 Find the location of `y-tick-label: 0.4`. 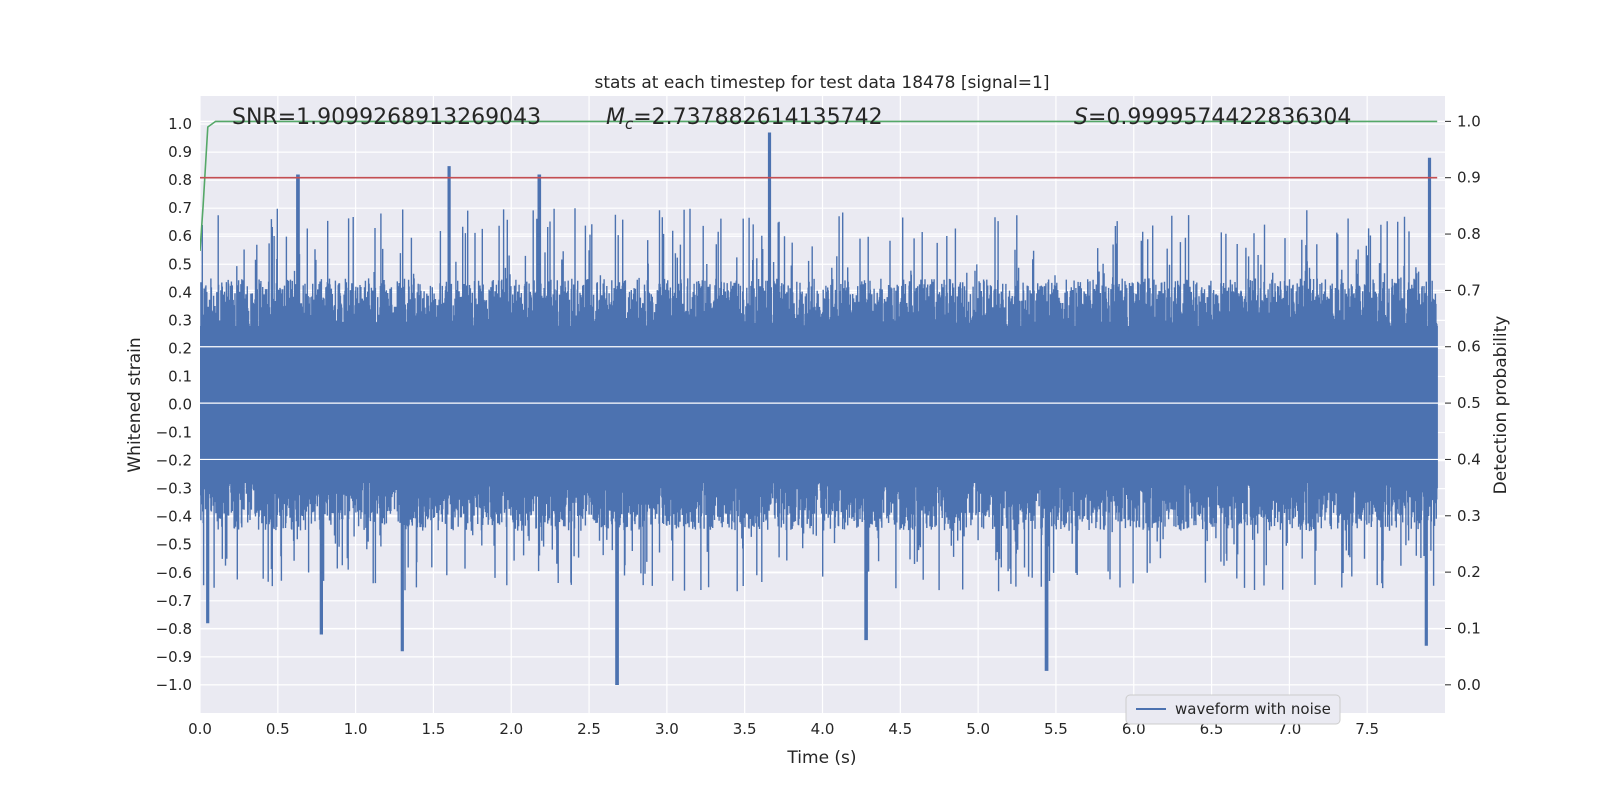

y-tick-label: 0.4 is located at coordinates (180, 292).